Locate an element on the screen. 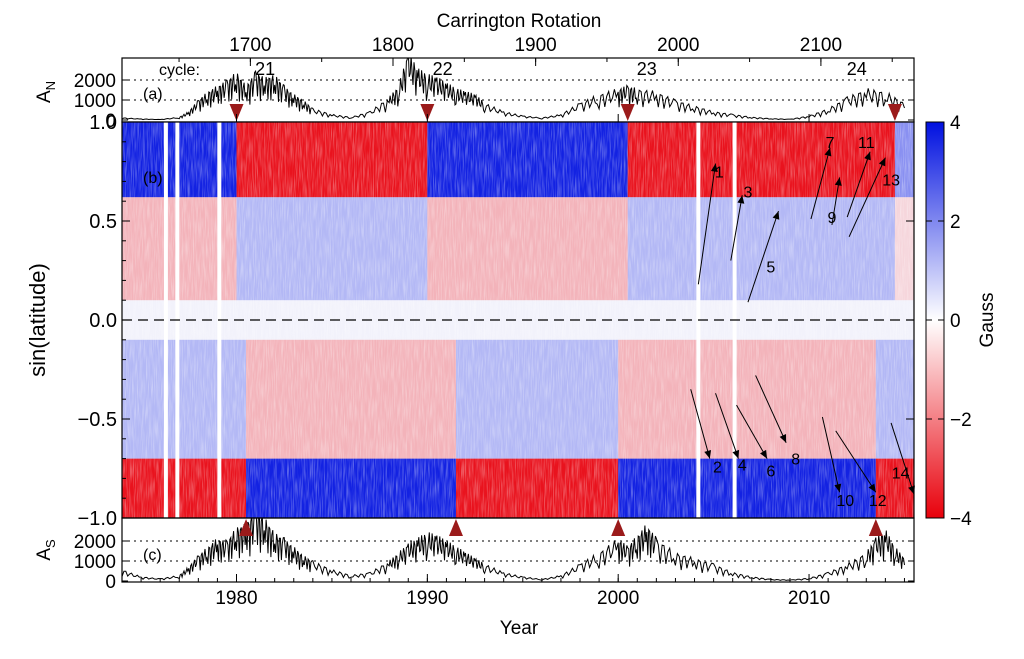 This screenshot has height=659, width=1024. cycle-labels: 21 22 23 24 is located at coordinates (561, 69).